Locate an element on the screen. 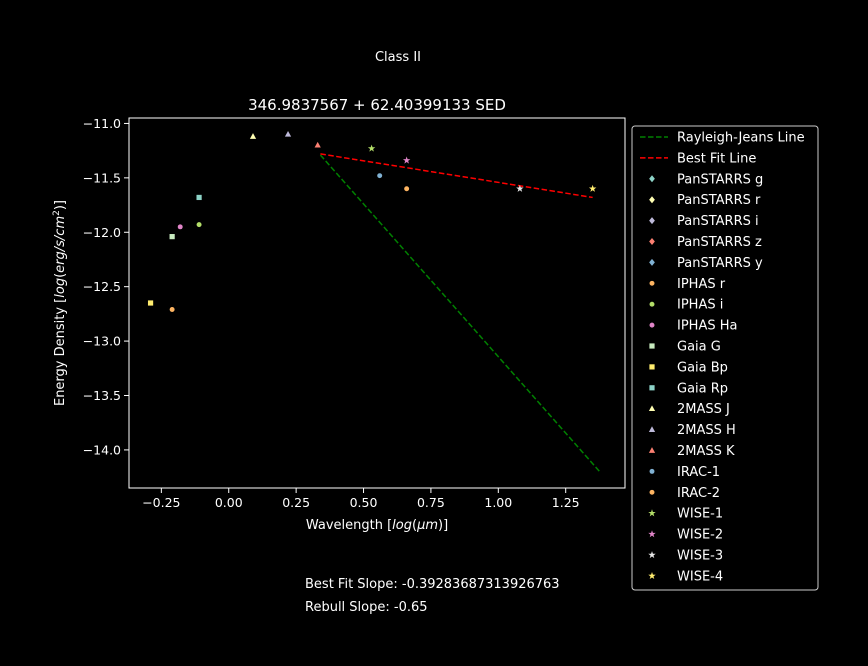  x-tick-label: 0.75 is located at coordinates (431, 502).